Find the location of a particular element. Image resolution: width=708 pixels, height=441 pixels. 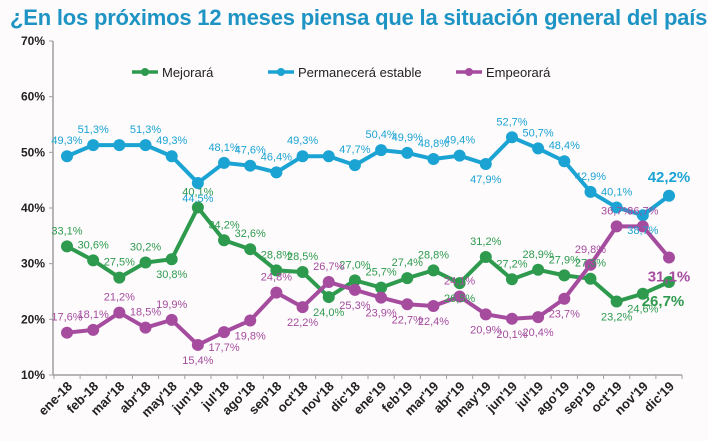

data-label: 47,9% is located at coordinates (485, 180).